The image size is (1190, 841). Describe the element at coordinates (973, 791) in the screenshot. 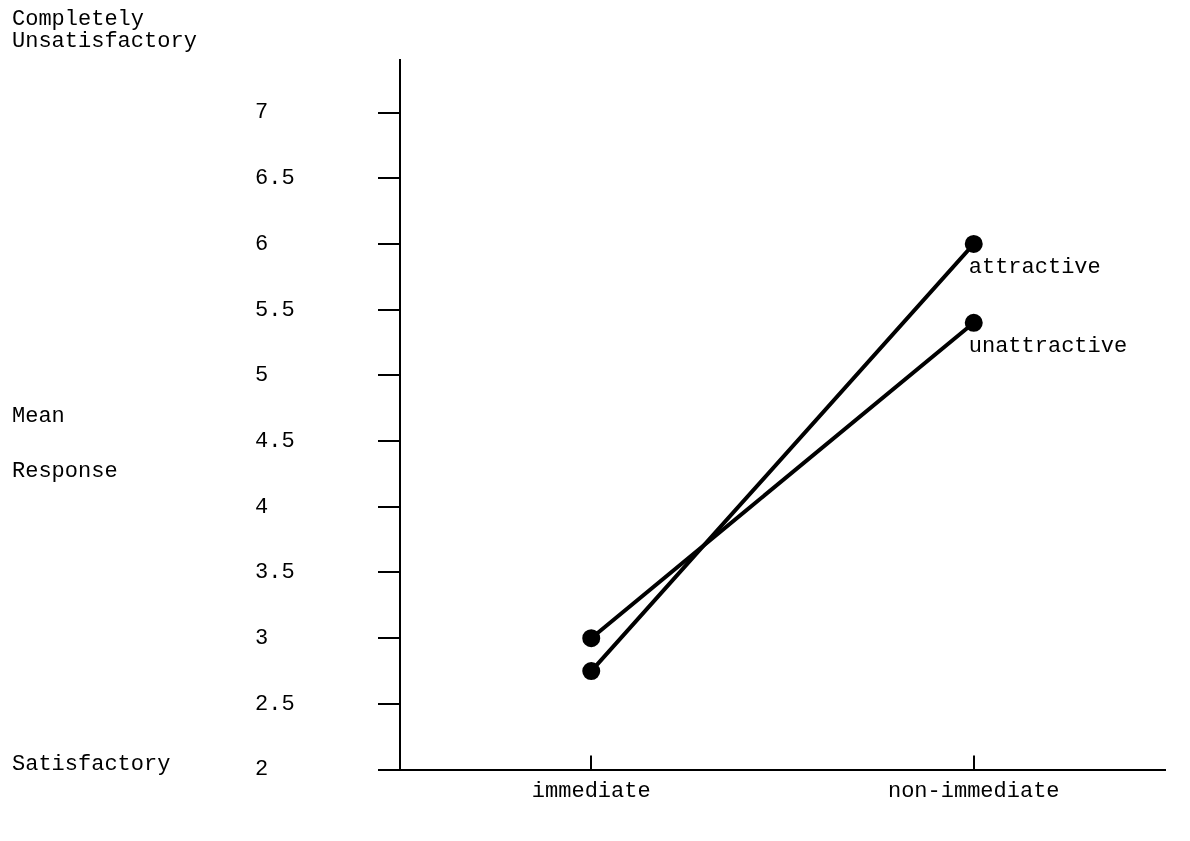

I see `x-tick-label: non-immediate` at that location.